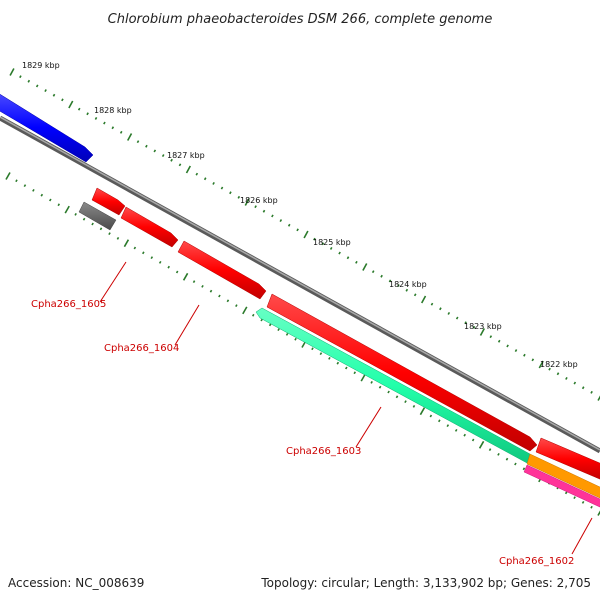 The height and width of the screenshot is (600, 600). I want to click on accession-text: Accession: NC_008639, so click(76, 583).